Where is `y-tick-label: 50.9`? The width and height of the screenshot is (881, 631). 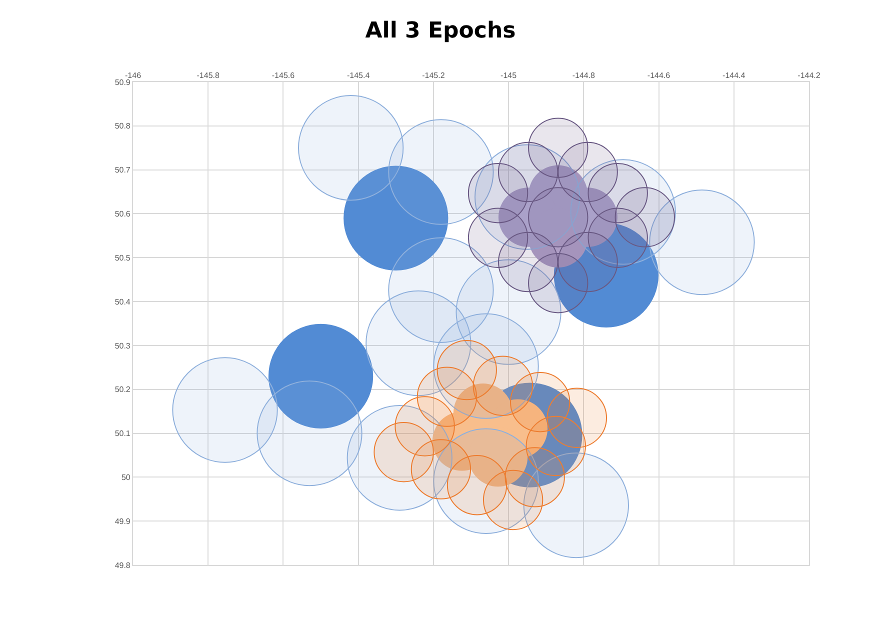
y-tick-label: 50.9 is located at coordinates (122, 82).